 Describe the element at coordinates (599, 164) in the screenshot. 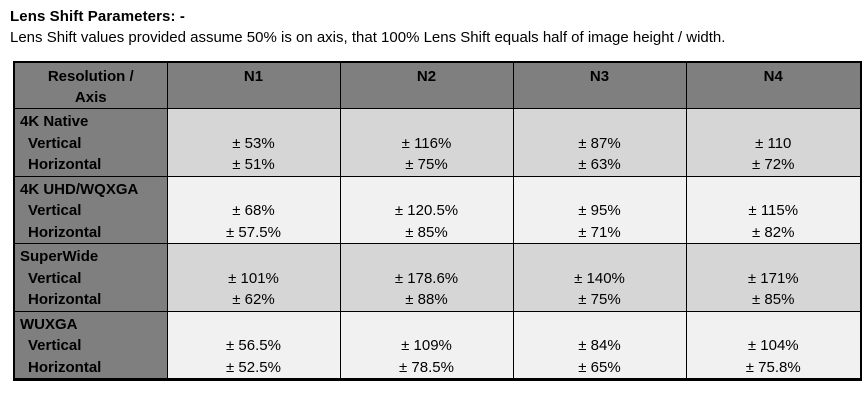

I see `horizontal-value: ± 63%` at that location.